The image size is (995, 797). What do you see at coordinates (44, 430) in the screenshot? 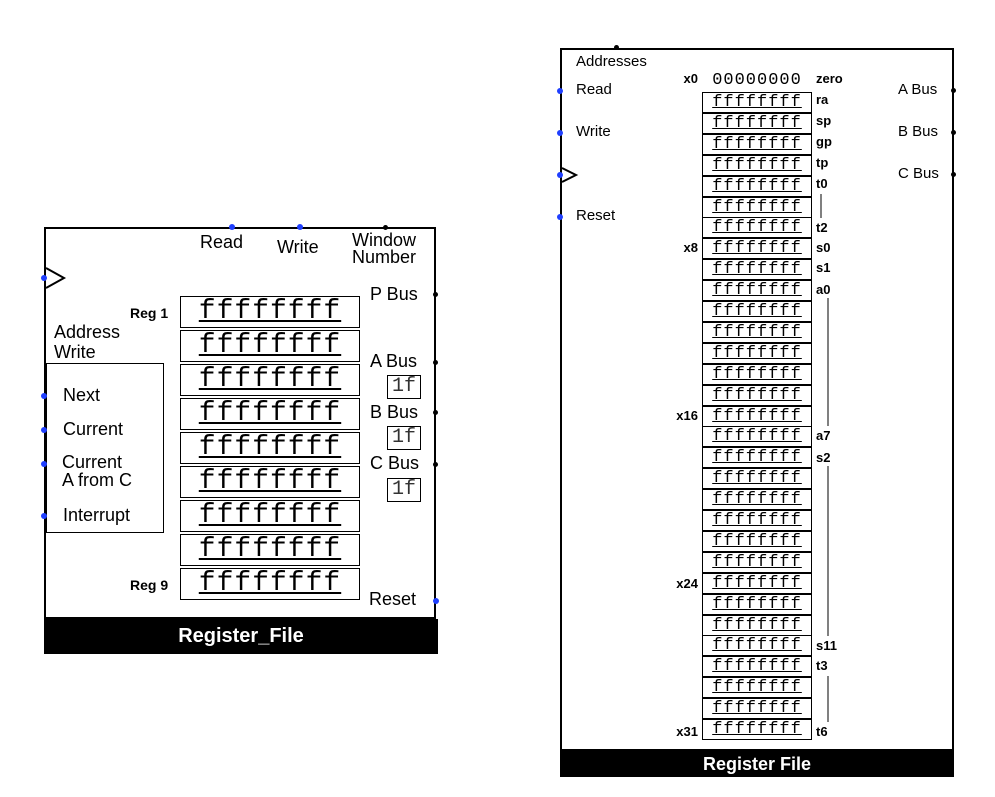
I see `current-pin` at bounding box center [44, 430].